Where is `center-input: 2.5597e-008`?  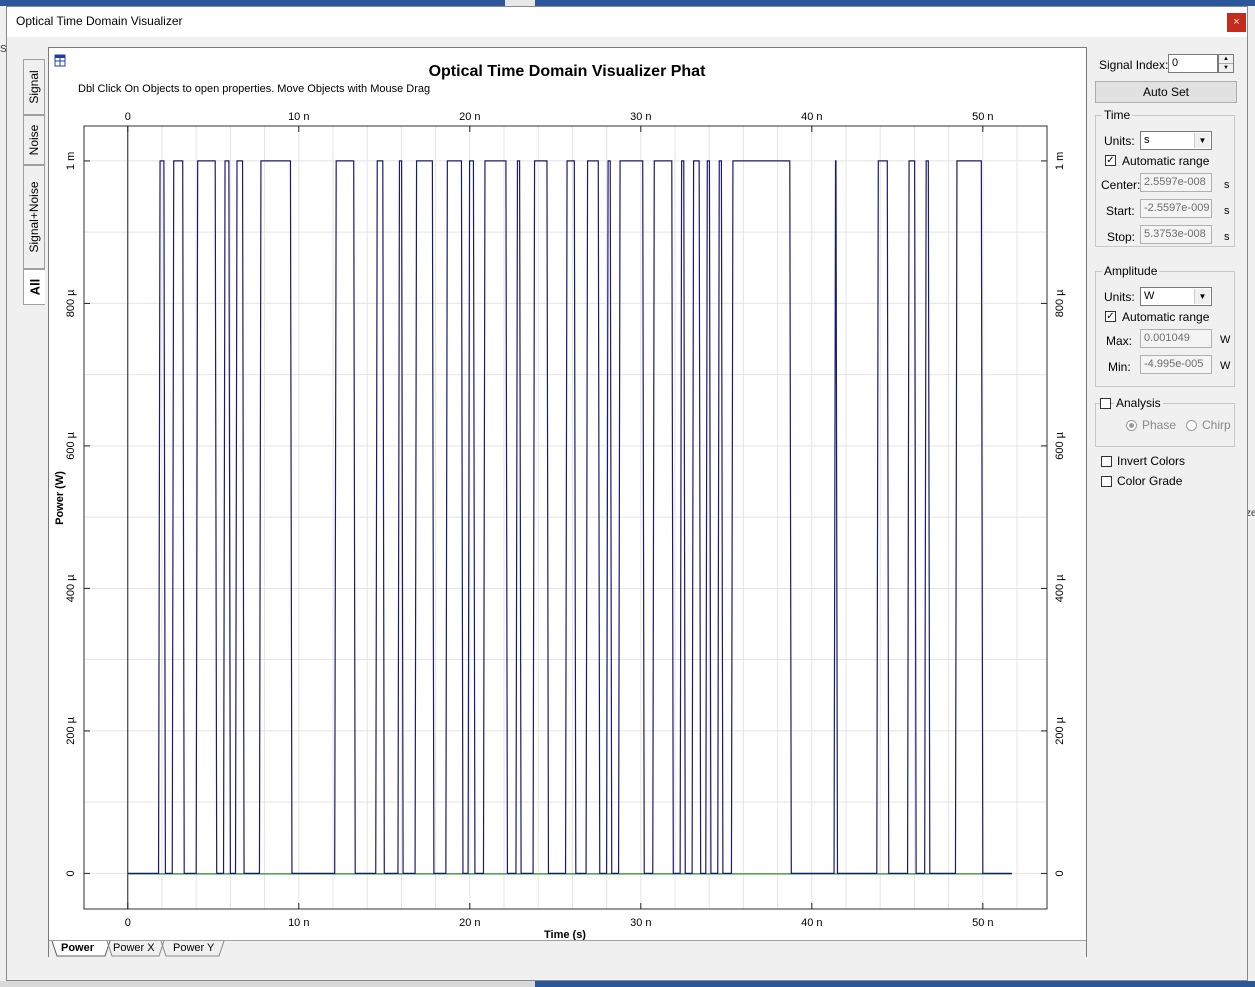 center-input: 2.5597e-008 is located at coordinates (1176, 182).